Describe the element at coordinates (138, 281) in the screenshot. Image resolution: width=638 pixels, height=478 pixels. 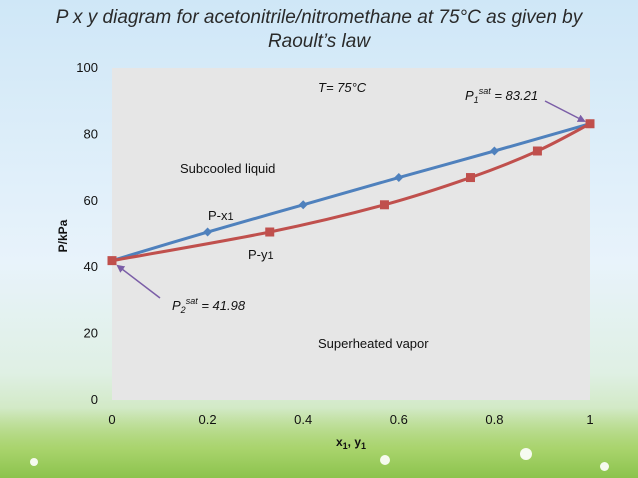
I see `p2-sat-arrow` at that location.